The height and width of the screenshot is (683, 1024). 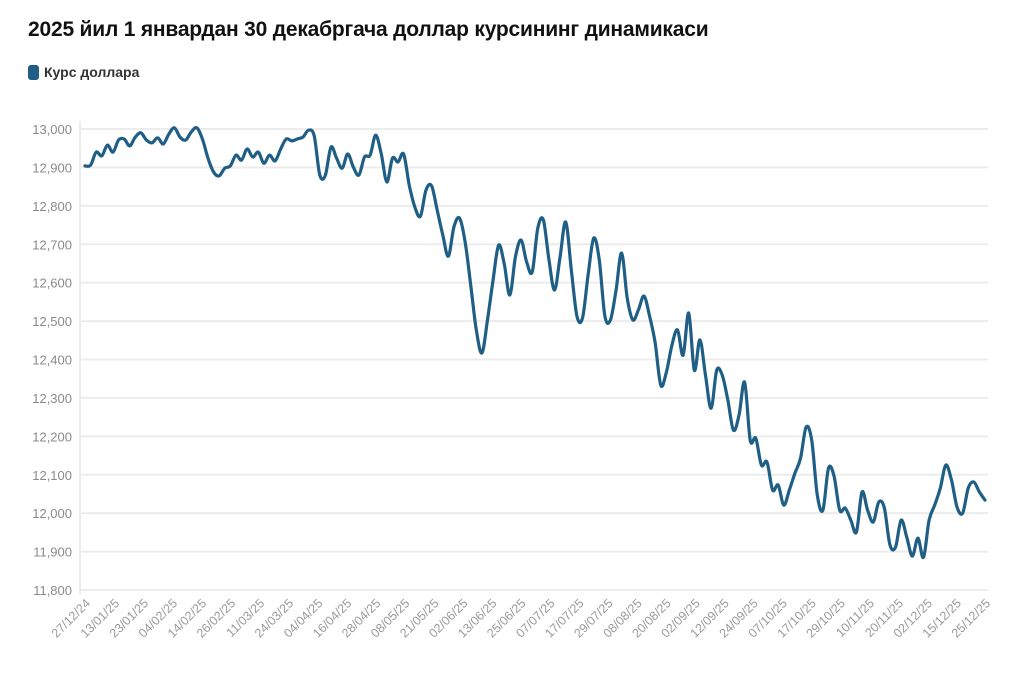 What do you see at coordinates (92, 72) in the screenshot?
I see `legend-label: Курс доллара` at bounding box center [92, 72].